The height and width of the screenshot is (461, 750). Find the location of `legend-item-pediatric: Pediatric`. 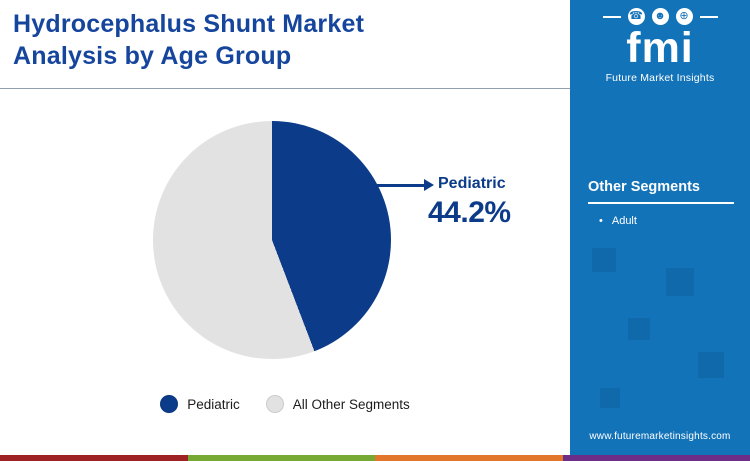

legend-item-pediatric: Pediatric is located at coordinates (200, 404).